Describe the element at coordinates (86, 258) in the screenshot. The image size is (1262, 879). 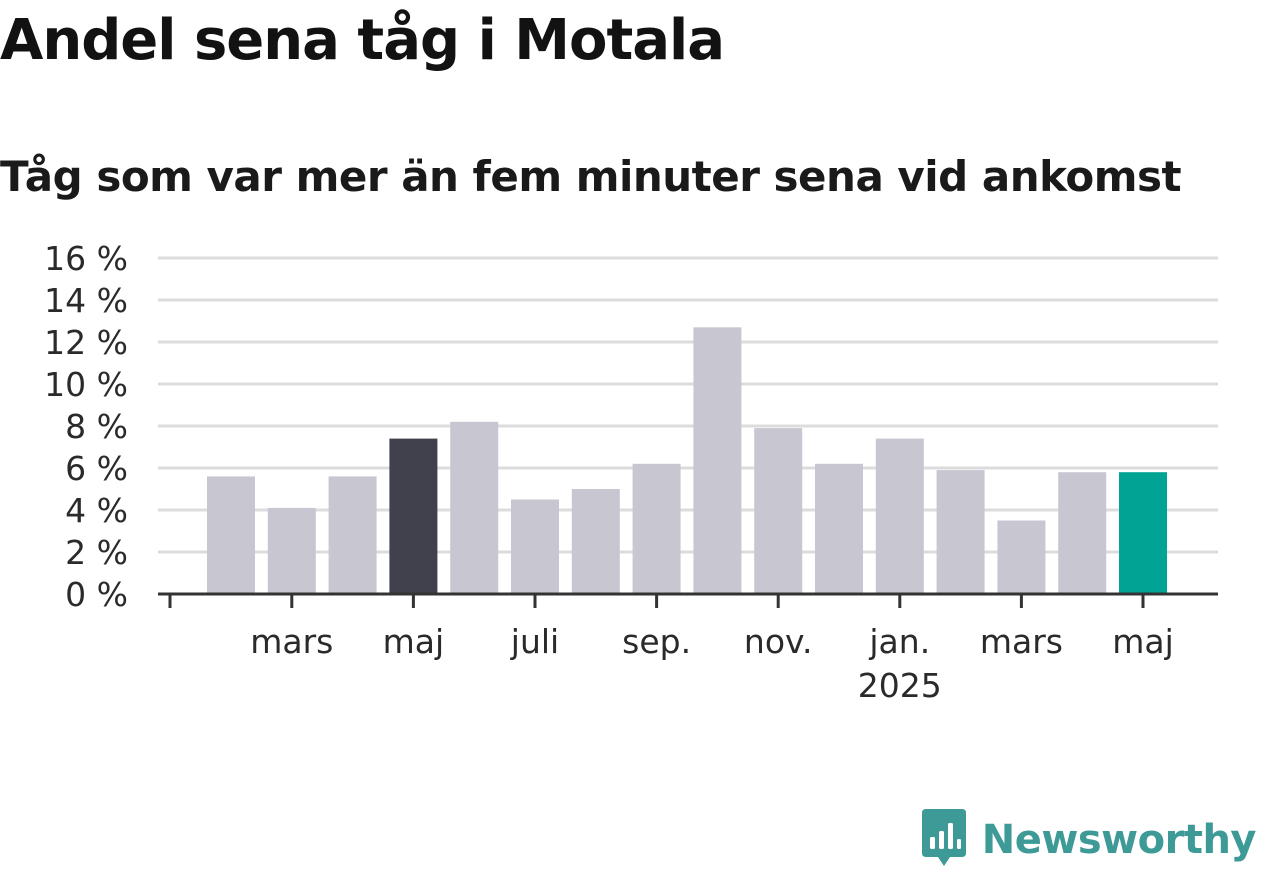
I see `y-tick-label: 16 %` at that location.